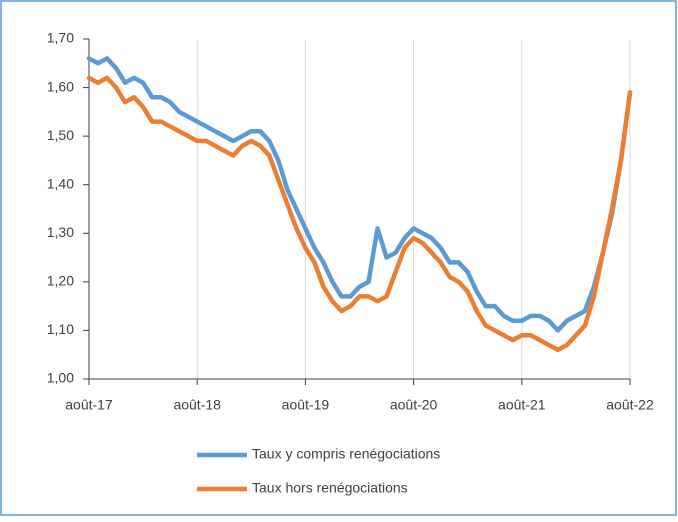 This screenshot has height=522, width=678. What do you see at coordinates (197, 405) in the screenshot?
I see `x-tick-label: août-18` at bounding box center [197, 405].